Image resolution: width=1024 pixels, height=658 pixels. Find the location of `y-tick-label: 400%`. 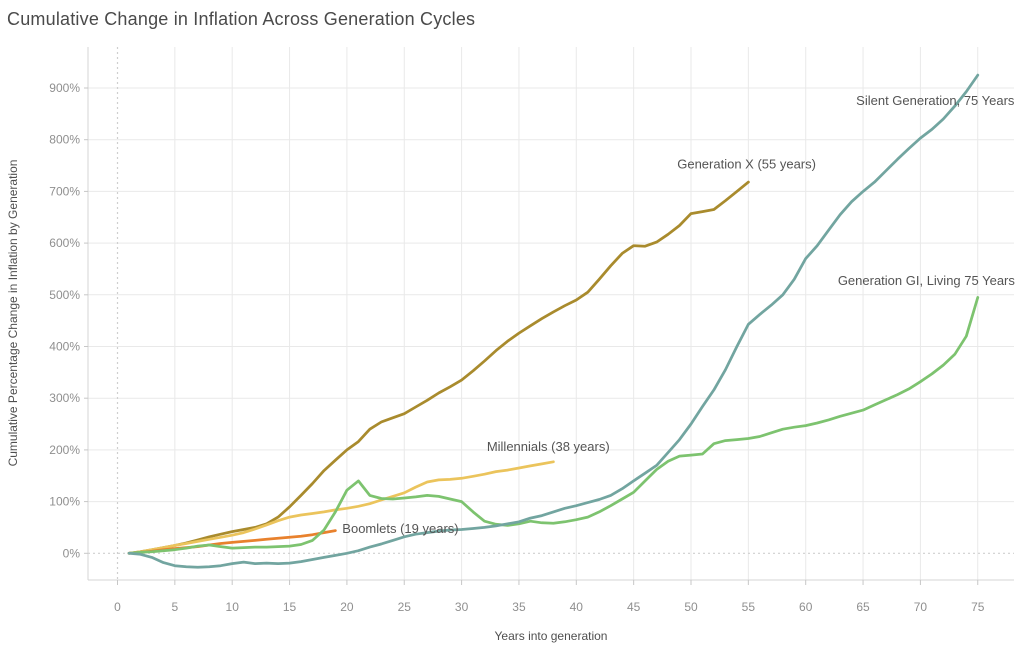

y-tick-label: 400% is located at coordinates (64, 347).